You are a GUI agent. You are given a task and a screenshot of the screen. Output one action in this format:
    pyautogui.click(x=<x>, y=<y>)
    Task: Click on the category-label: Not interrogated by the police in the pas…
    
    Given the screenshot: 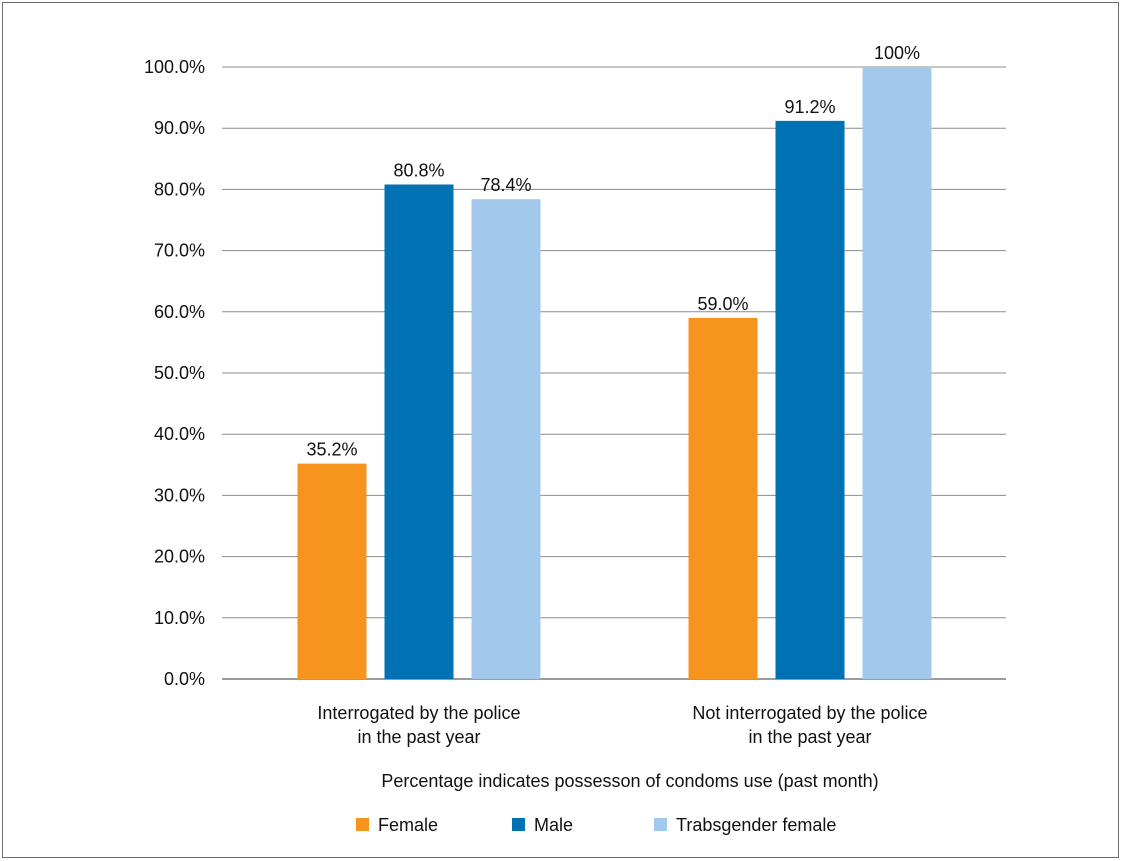 What is the action you would take?
    pyautogui.click(x=809, y=725)
    